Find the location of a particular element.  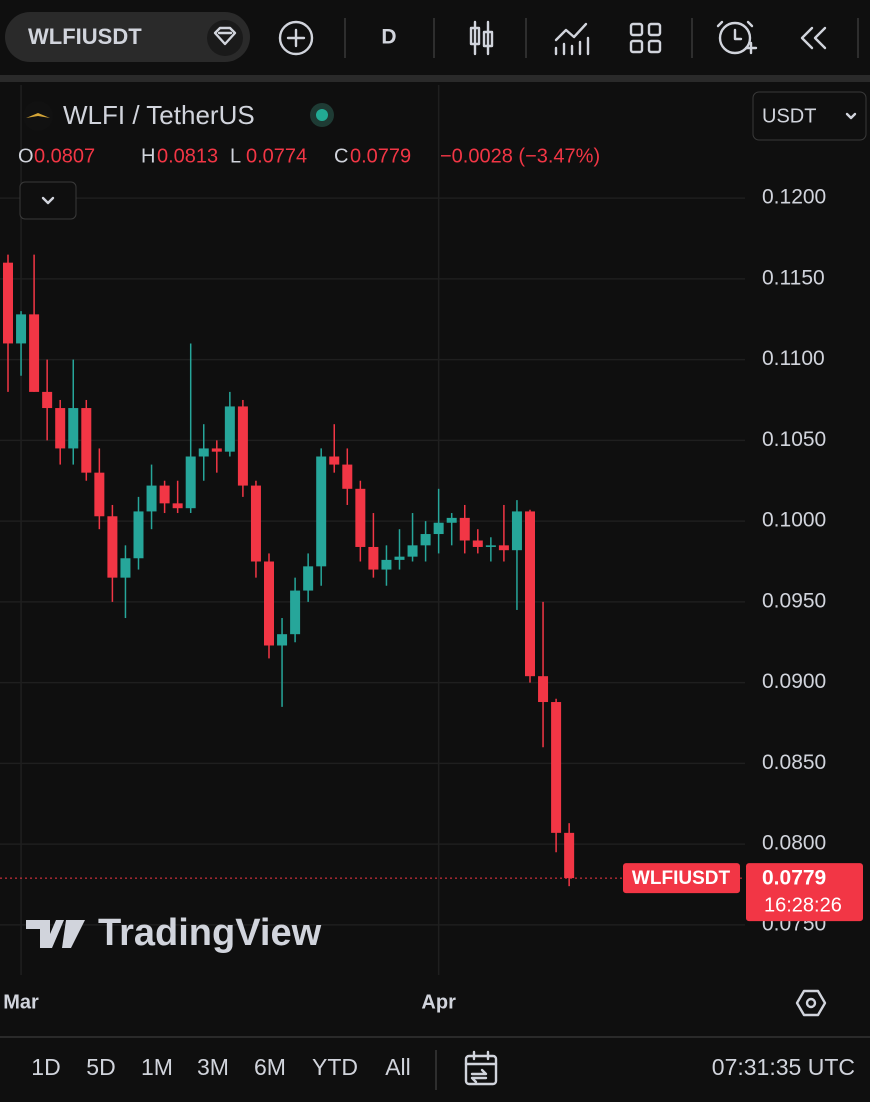

range-button: 6M is located at coordinates (270, 1067).